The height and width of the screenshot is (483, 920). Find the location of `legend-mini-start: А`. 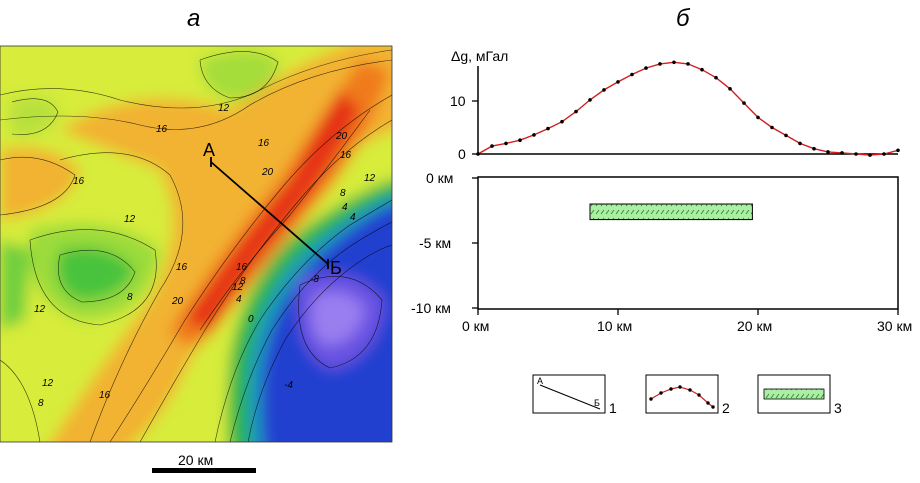

legend-mini-start: А is located at coordinates (540, 381).